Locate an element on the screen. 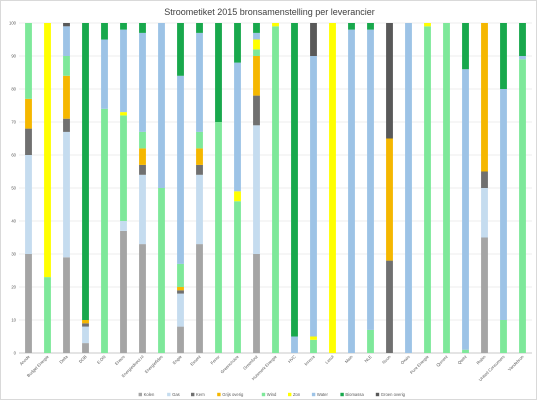 The height and width of the screenshot is (401, 537). x-tick-label: E.ON is located at coordinates (101, 359).